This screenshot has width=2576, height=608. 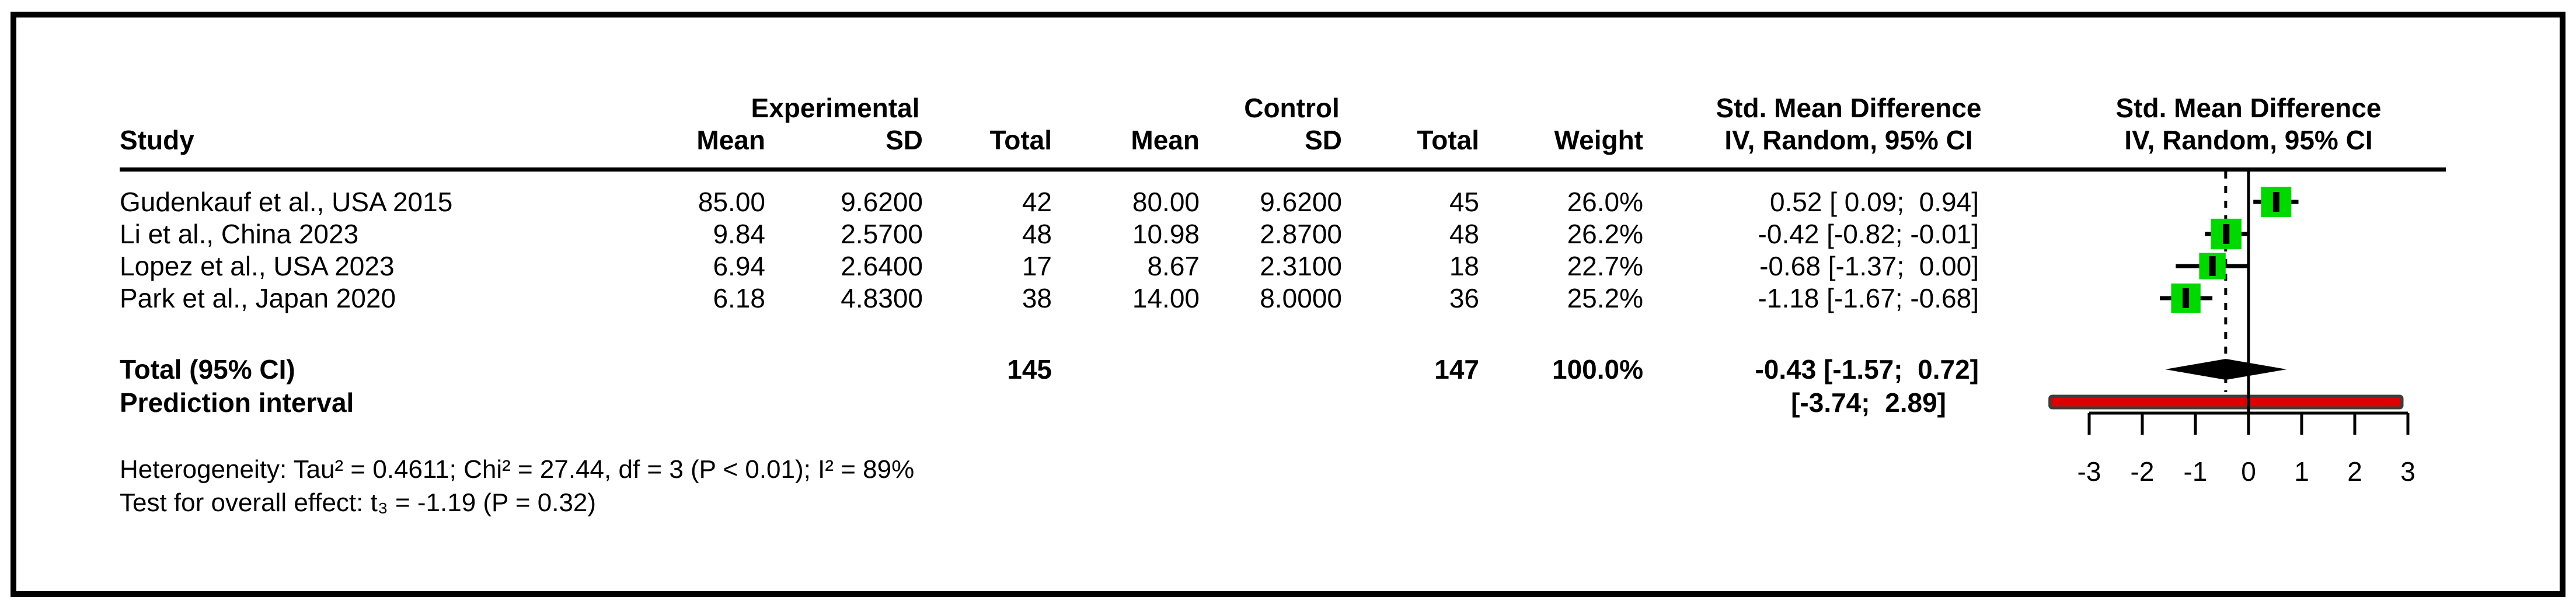 What do you see at coordinates (1037, 266) in the screenshot?
I see `exp-total-value: 17` at bounding box center [1037, 266].